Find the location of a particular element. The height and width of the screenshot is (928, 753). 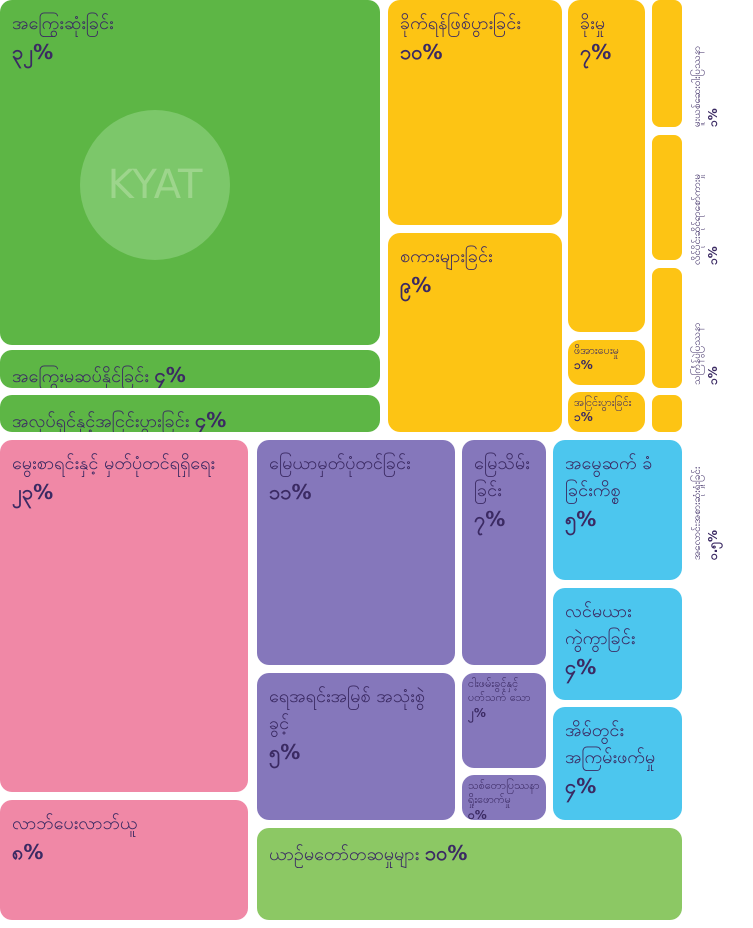

tile: မွေးစာရင်းနှင့် မှတ်ပုံတင်ရရှိရေး၂၃% is located at coordinates (124, 616).